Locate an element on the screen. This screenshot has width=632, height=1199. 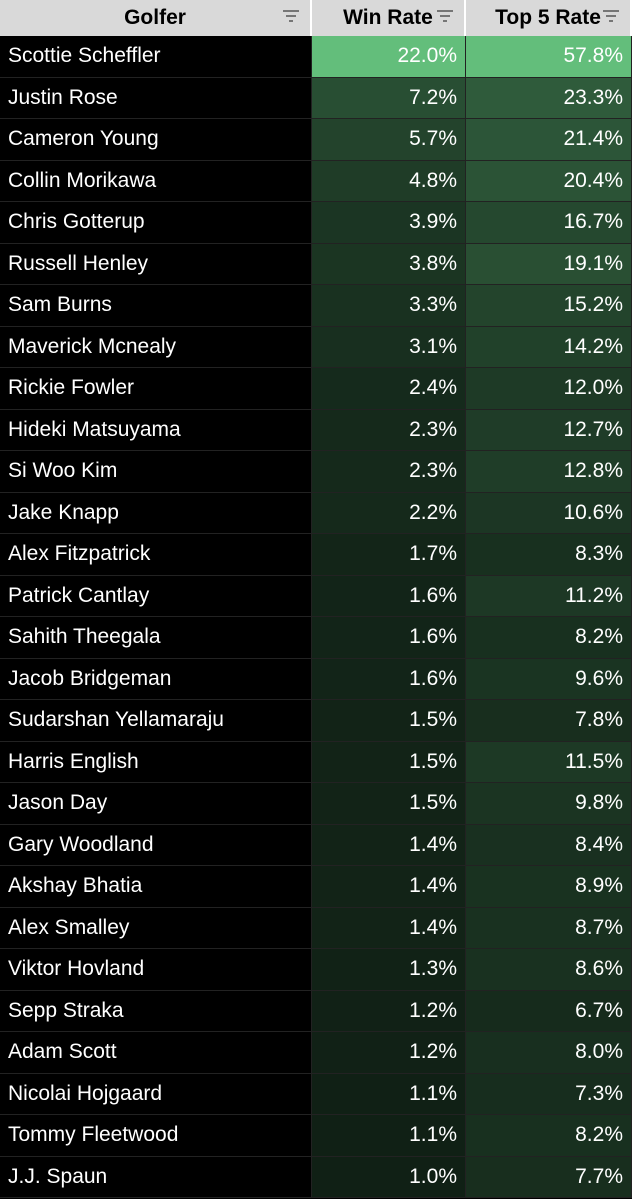
rate-cell: 7.3% is located at coordinates (549, 1094).